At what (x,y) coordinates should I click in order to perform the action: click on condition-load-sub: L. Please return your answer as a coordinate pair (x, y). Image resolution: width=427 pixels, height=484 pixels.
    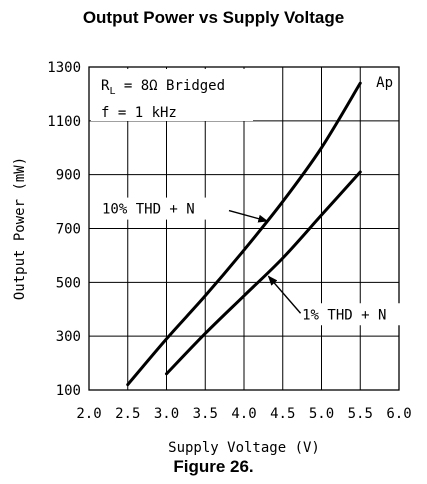
    Looking at the image, I should click on (112, 91).